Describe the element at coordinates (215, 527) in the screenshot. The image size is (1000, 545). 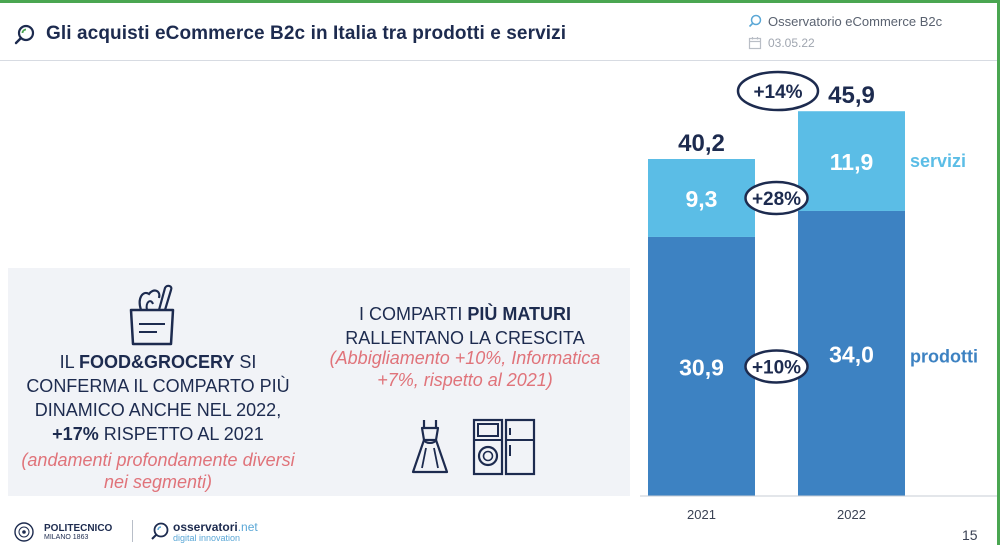
I see `osservatori-label: osservatori.net` at that location.